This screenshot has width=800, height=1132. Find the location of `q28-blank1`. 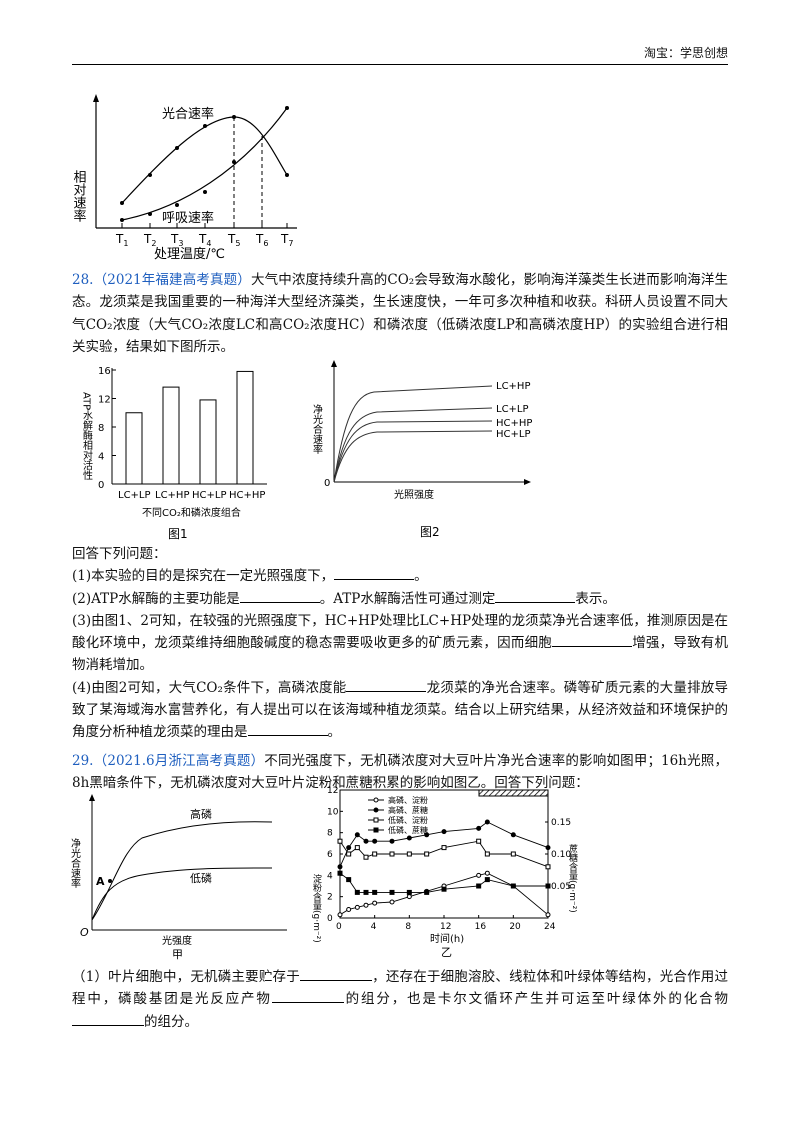

q28-blank1 is located at coordinates (374, 573).